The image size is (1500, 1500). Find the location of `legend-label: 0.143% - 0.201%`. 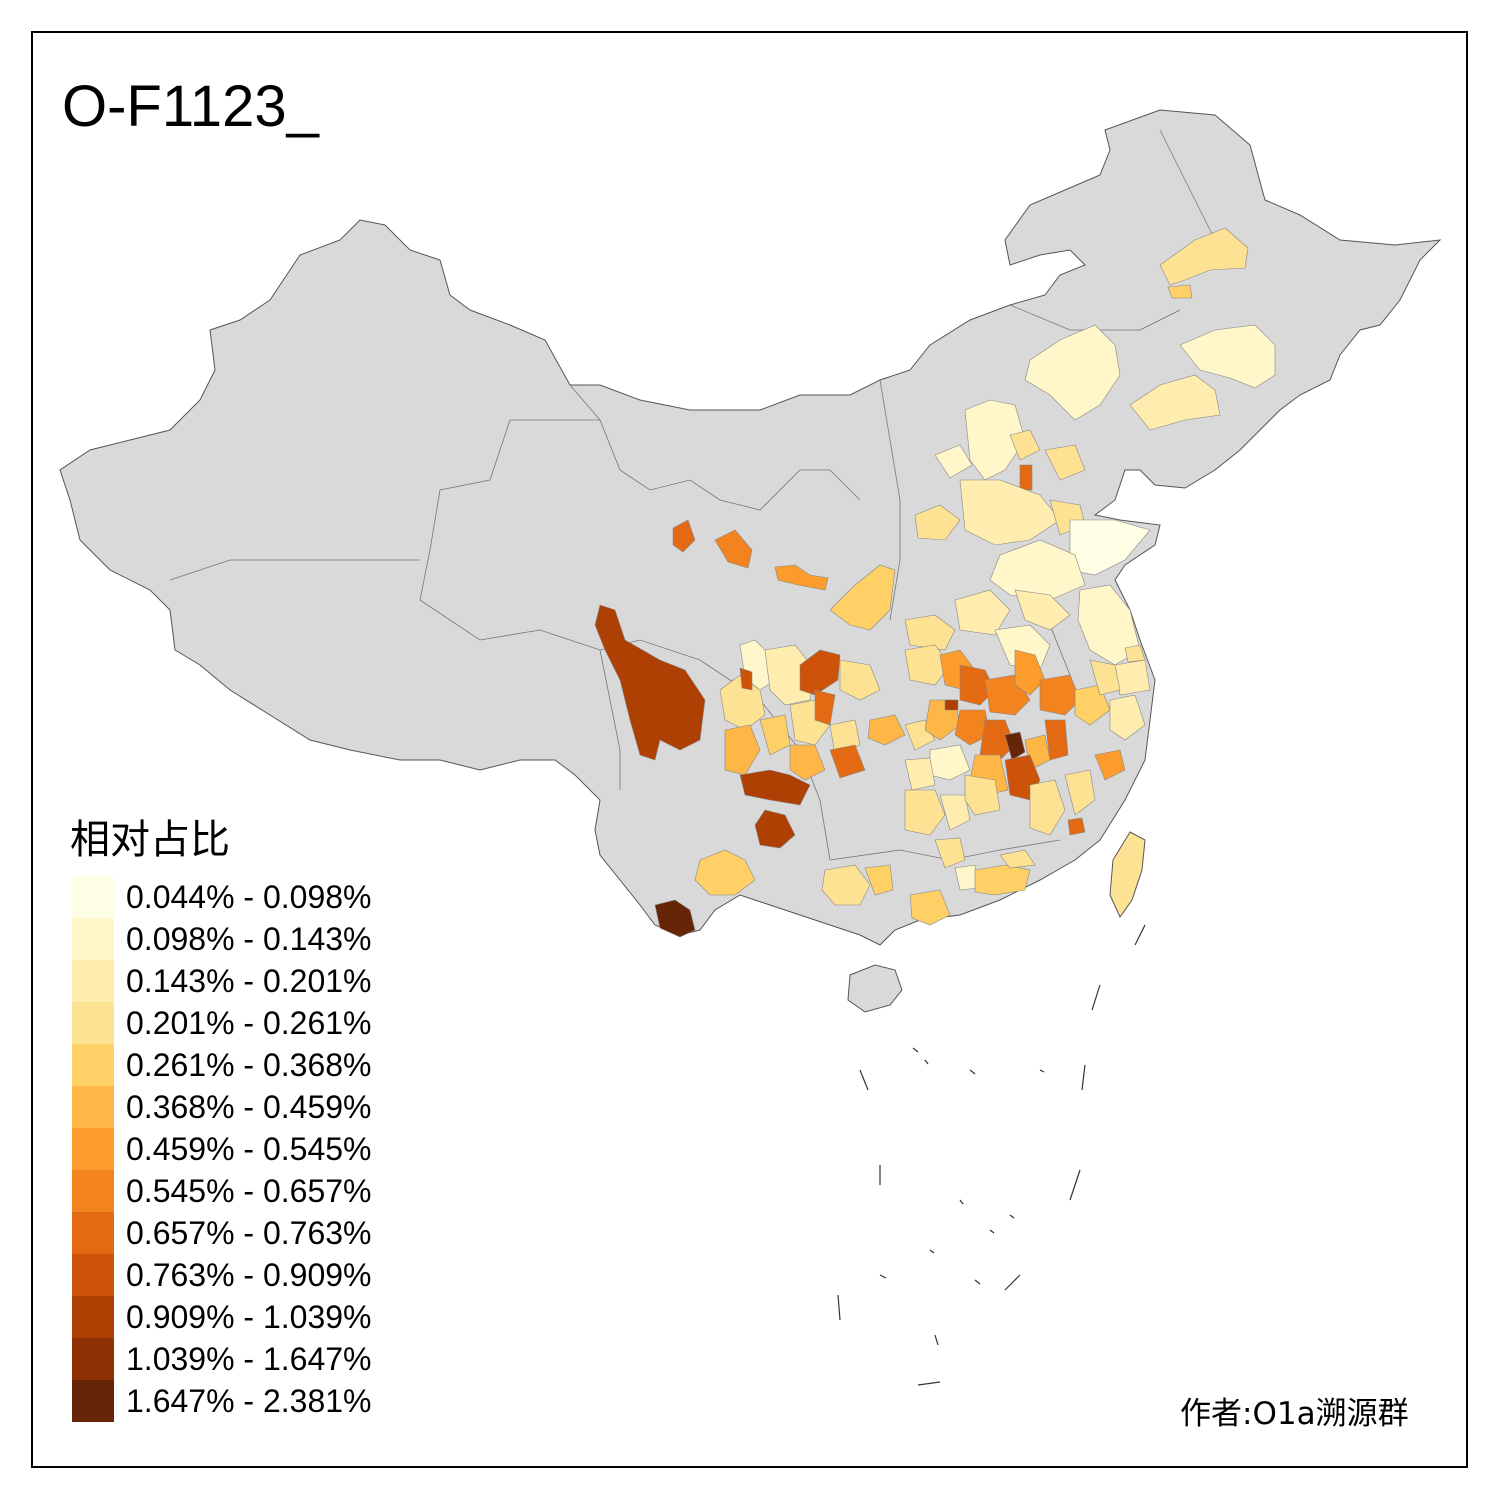

legend-label: 0.143% - 0.201% is located at coordinates (249, 981).